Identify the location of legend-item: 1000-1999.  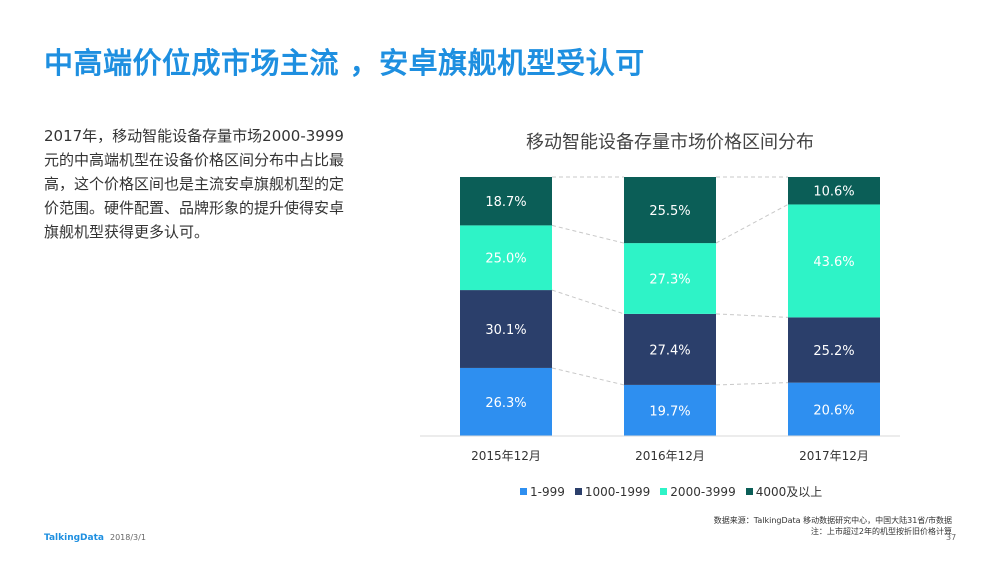
(612, 491).